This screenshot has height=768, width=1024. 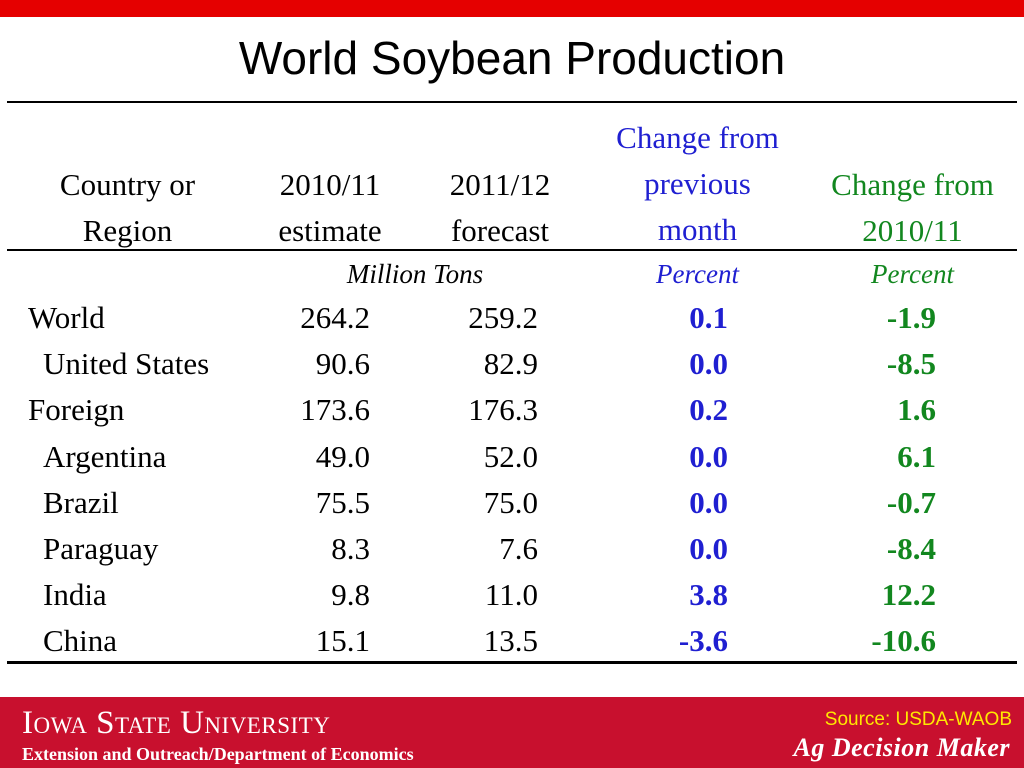 I want to click on header-2011-line1: 2011/12, so click(x=500, y=184).